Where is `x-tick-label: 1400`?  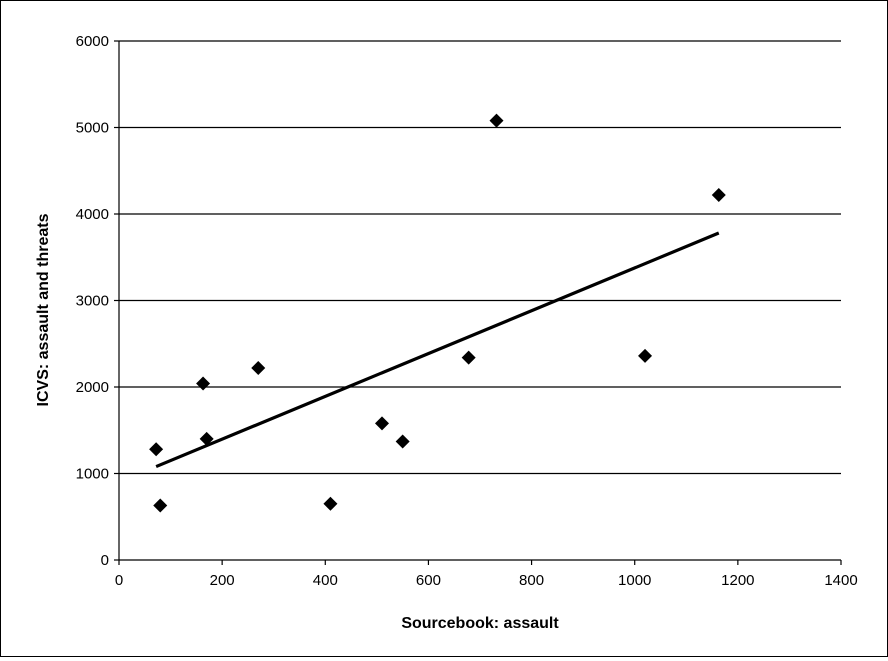 x-tick-label: 1400 is located at coordinates (840, 580).